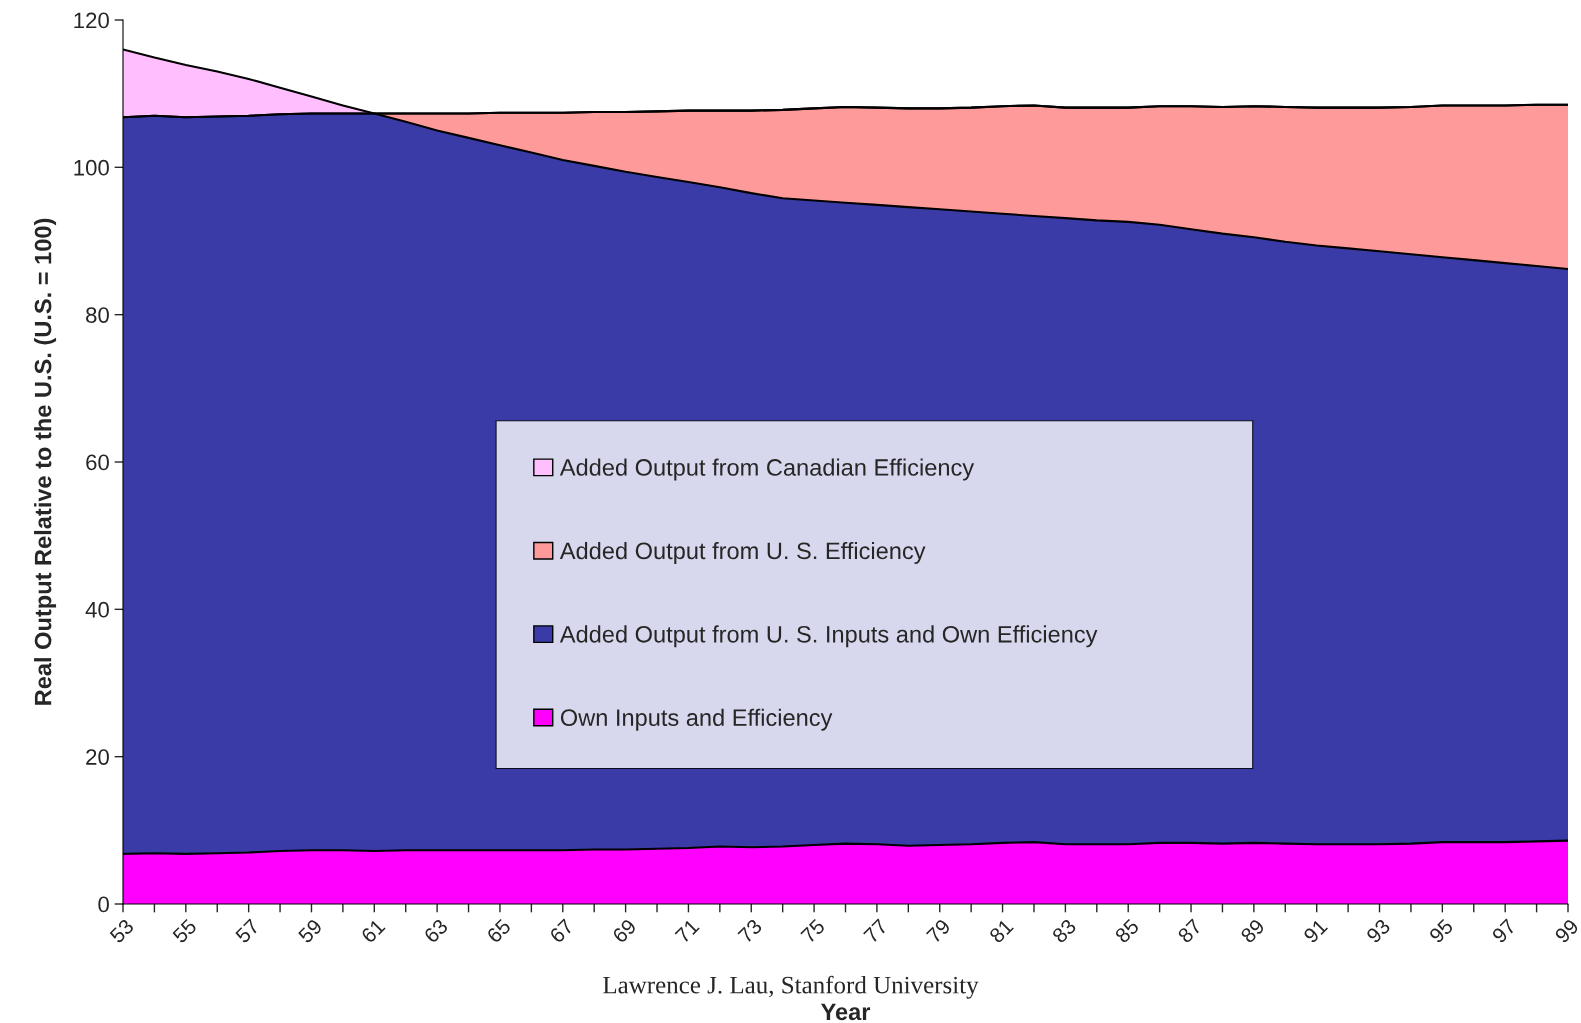  I want to click on legend-label: Added Output from U. S. Efficiency, so click(742, 552).